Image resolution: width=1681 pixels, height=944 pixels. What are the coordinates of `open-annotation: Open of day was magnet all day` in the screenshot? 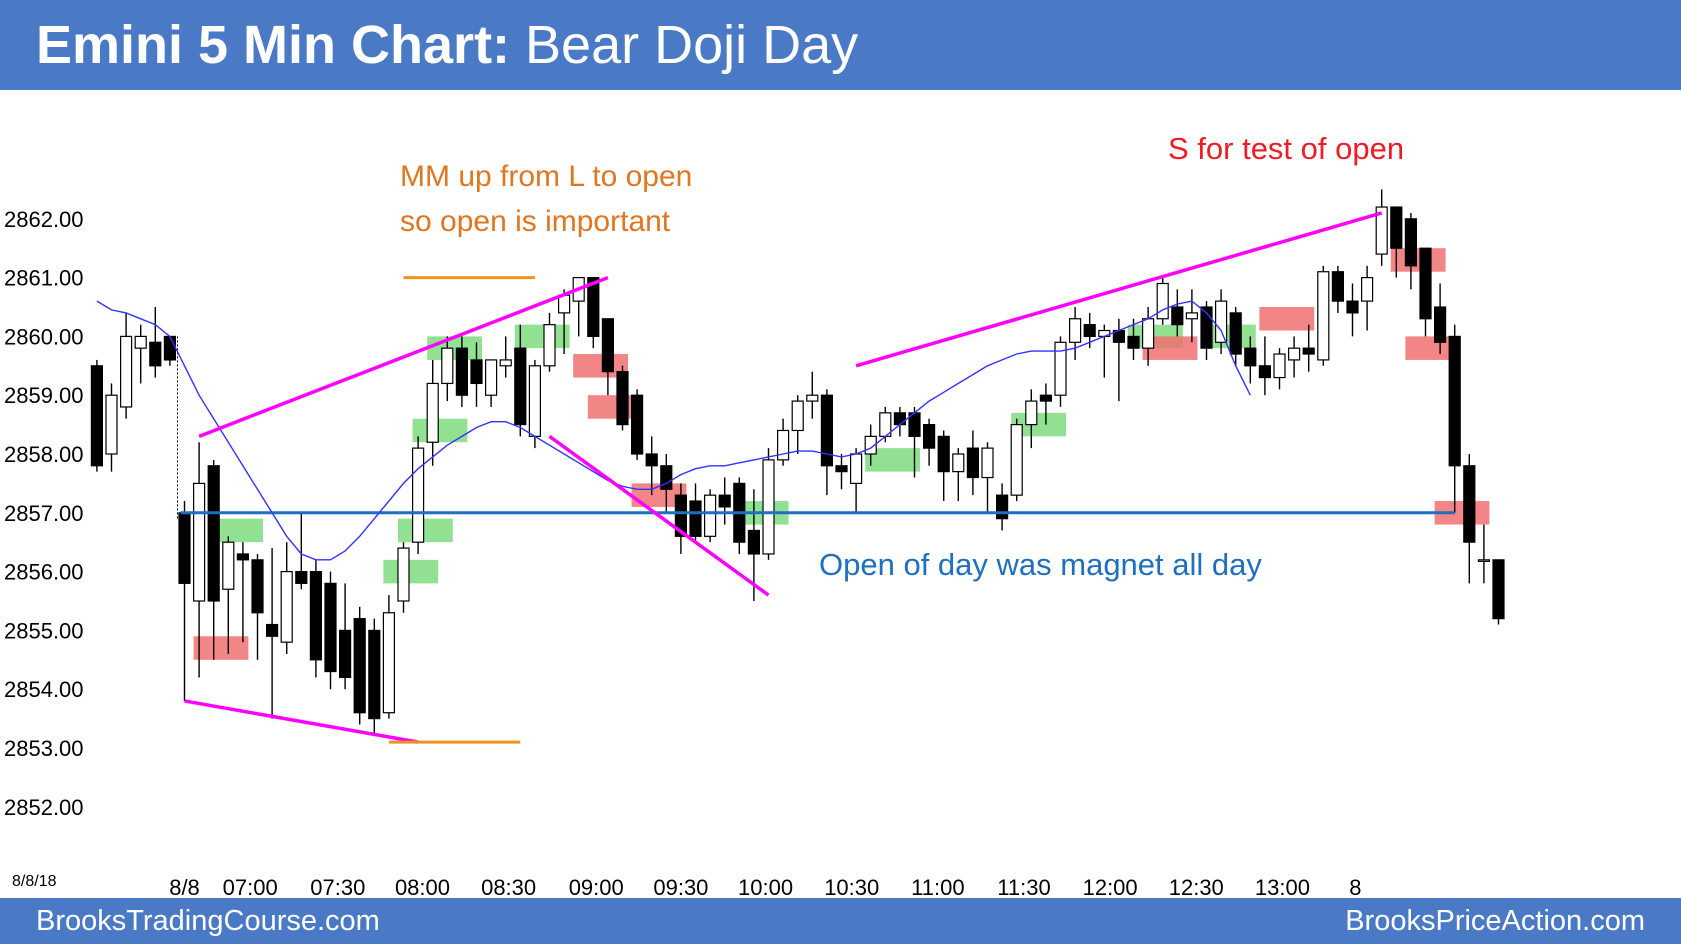 It's located at (1040, 564).